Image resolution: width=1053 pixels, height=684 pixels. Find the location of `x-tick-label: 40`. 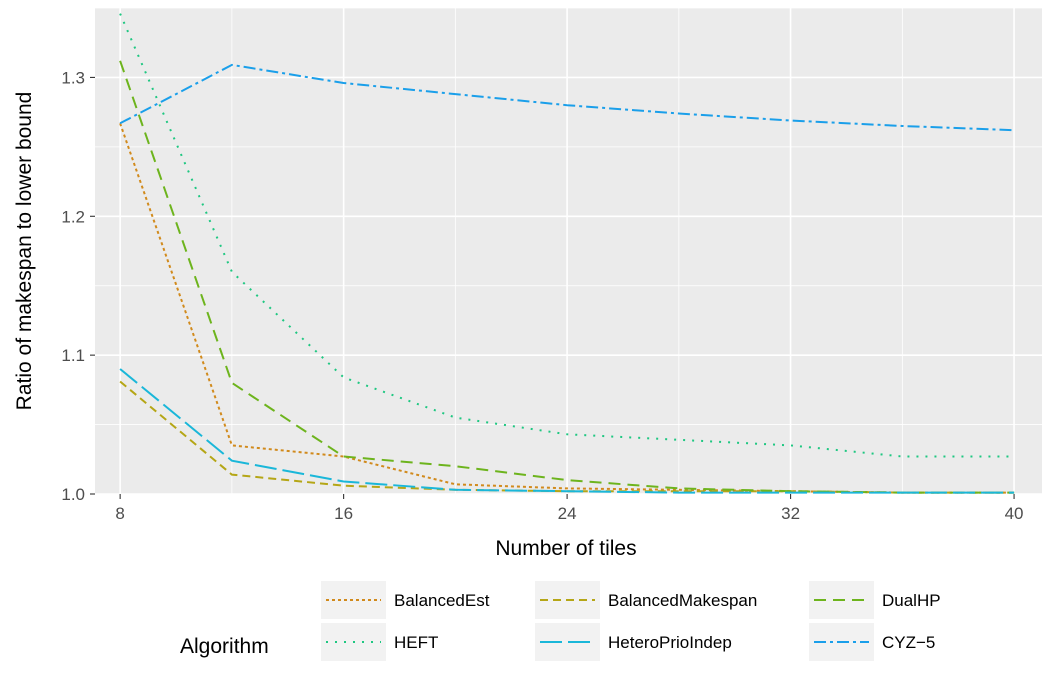

x-tick-label: 40 is located at coordinates (1014, 513).